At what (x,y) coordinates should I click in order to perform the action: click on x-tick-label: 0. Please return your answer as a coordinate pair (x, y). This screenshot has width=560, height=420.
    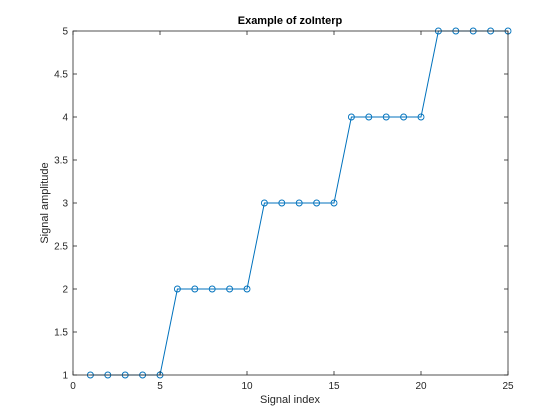
    Looking at the image, I should click on (73, 386).